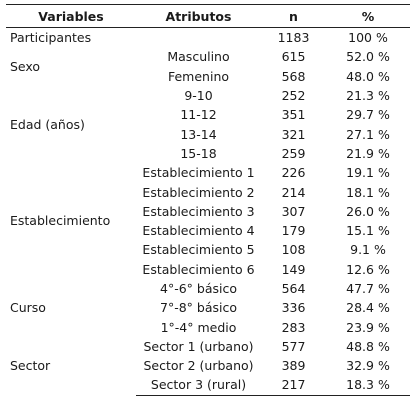  I want to click on table-row: 11-12 351 29.7 %, so click(208, 114).